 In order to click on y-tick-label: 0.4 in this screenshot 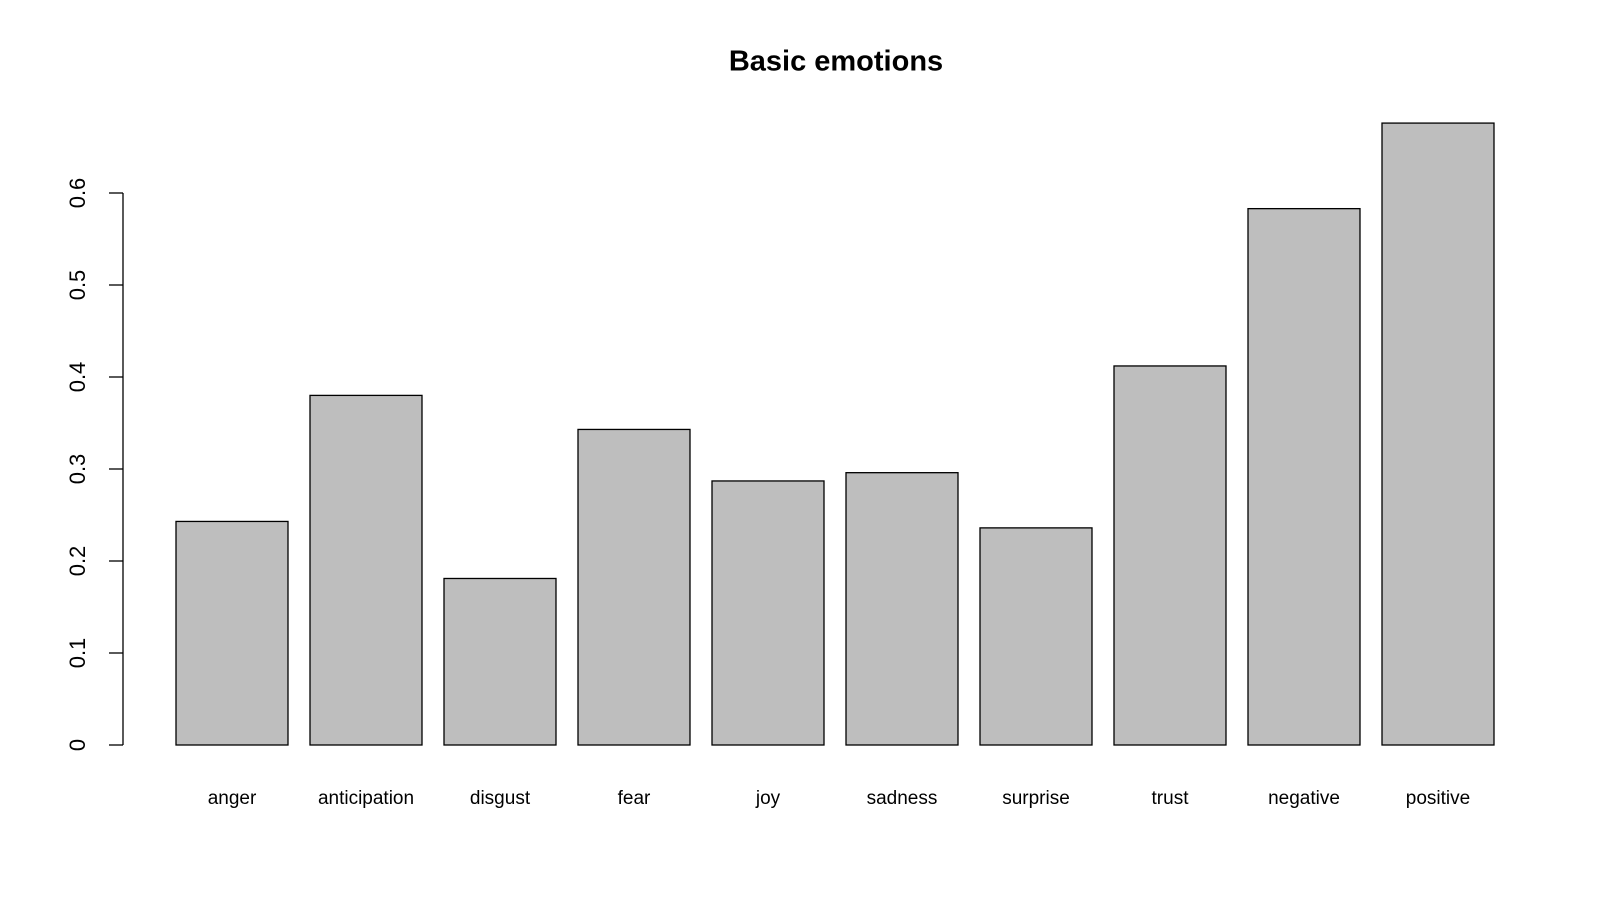, I will do `click(77, 377)`.